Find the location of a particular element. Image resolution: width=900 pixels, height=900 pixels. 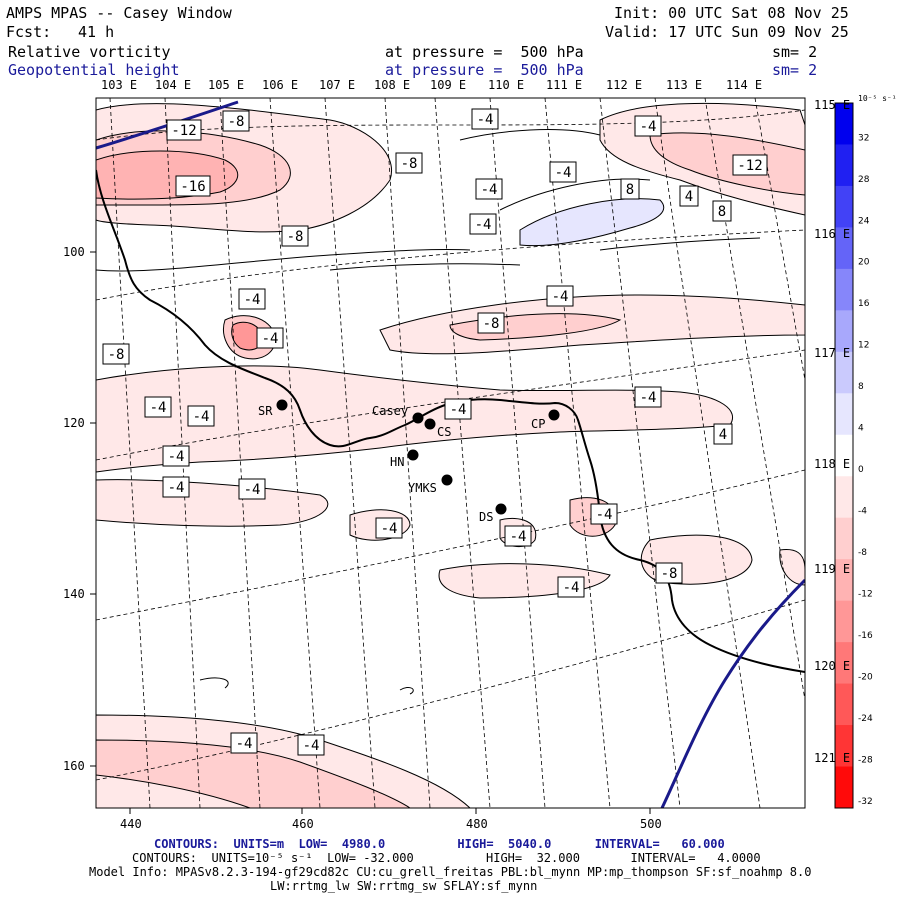

right-lon-label: 119 E is located at coordinates (832, 569).